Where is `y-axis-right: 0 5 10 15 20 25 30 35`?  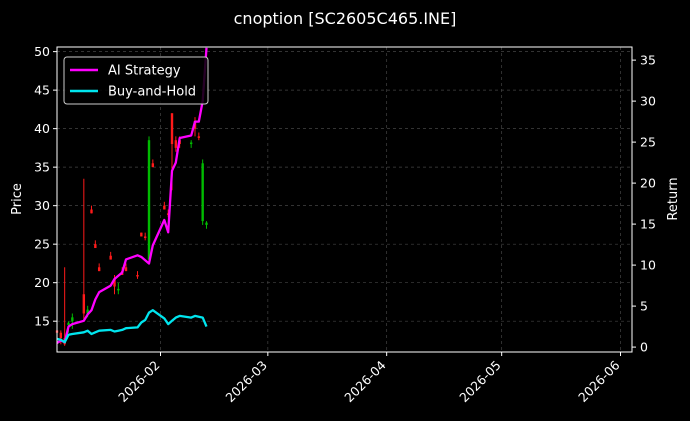 y-axis-right: 0 5 10 15 20 25 30 35 is located at coordinates (644, 204).